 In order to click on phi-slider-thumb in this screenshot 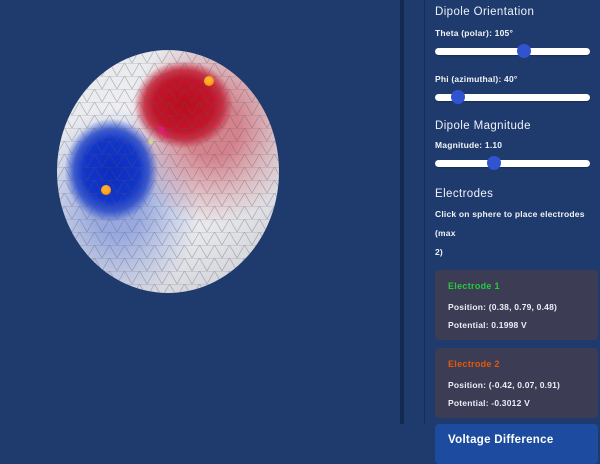, I will do `click(457, 97)`.